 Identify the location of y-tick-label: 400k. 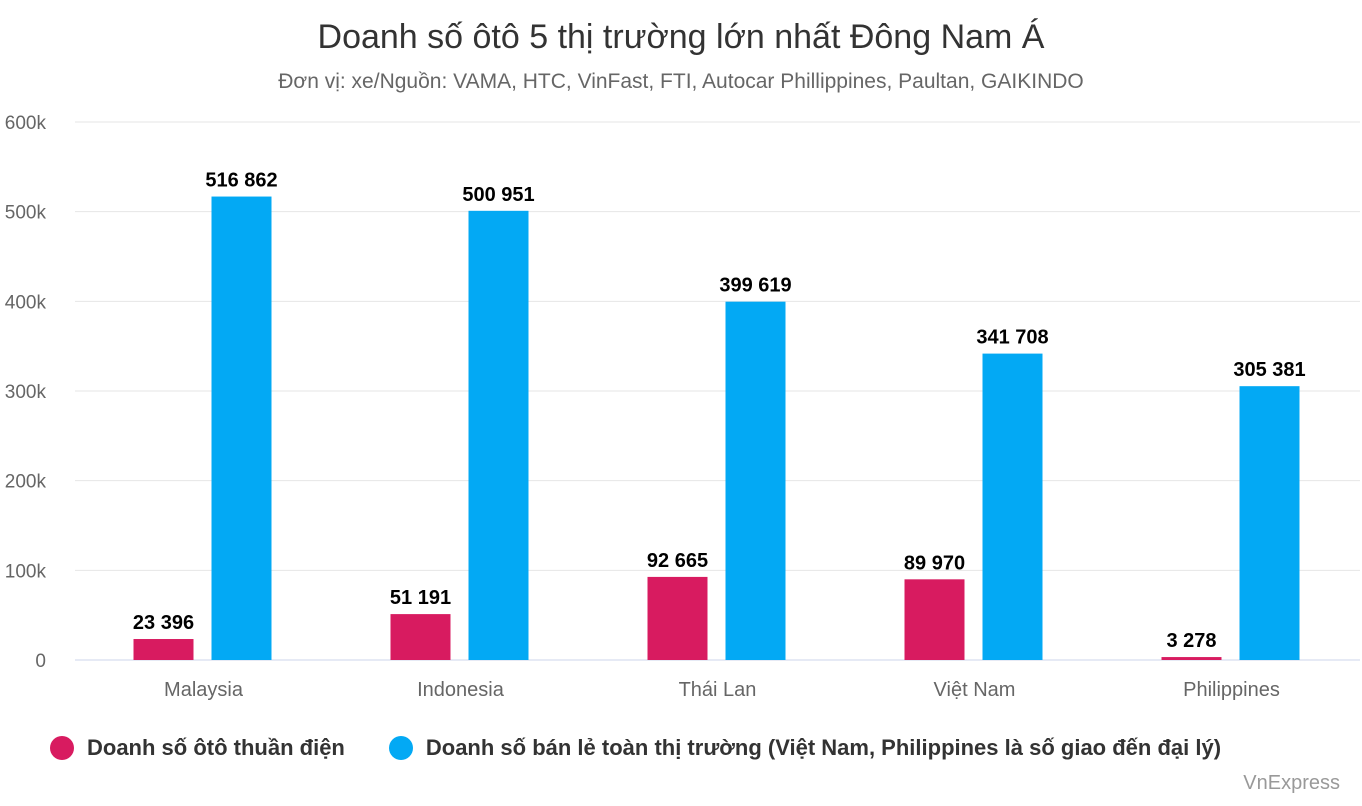
(26, 302).